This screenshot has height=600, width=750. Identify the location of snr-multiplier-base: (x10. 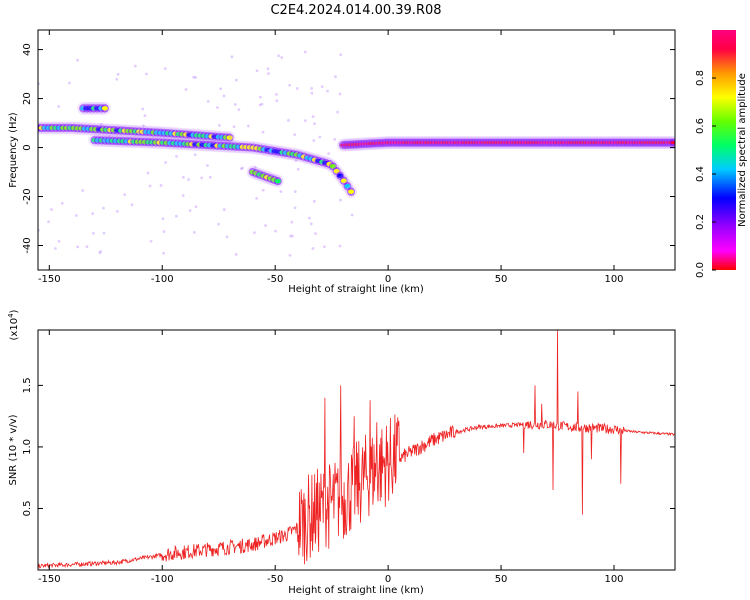
(14, 329).